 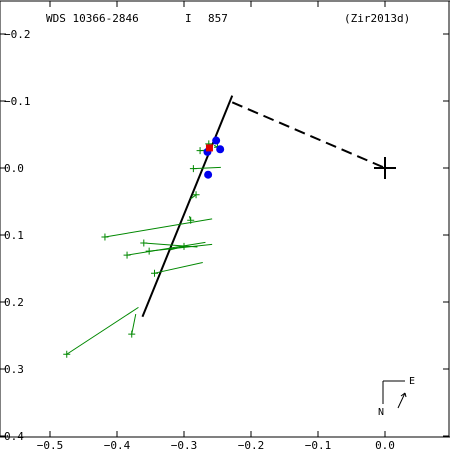 What do you see at coordinates (188, 18) in the screenshot?
I see `discoverer-code: I` at bounding box center [188, 18].